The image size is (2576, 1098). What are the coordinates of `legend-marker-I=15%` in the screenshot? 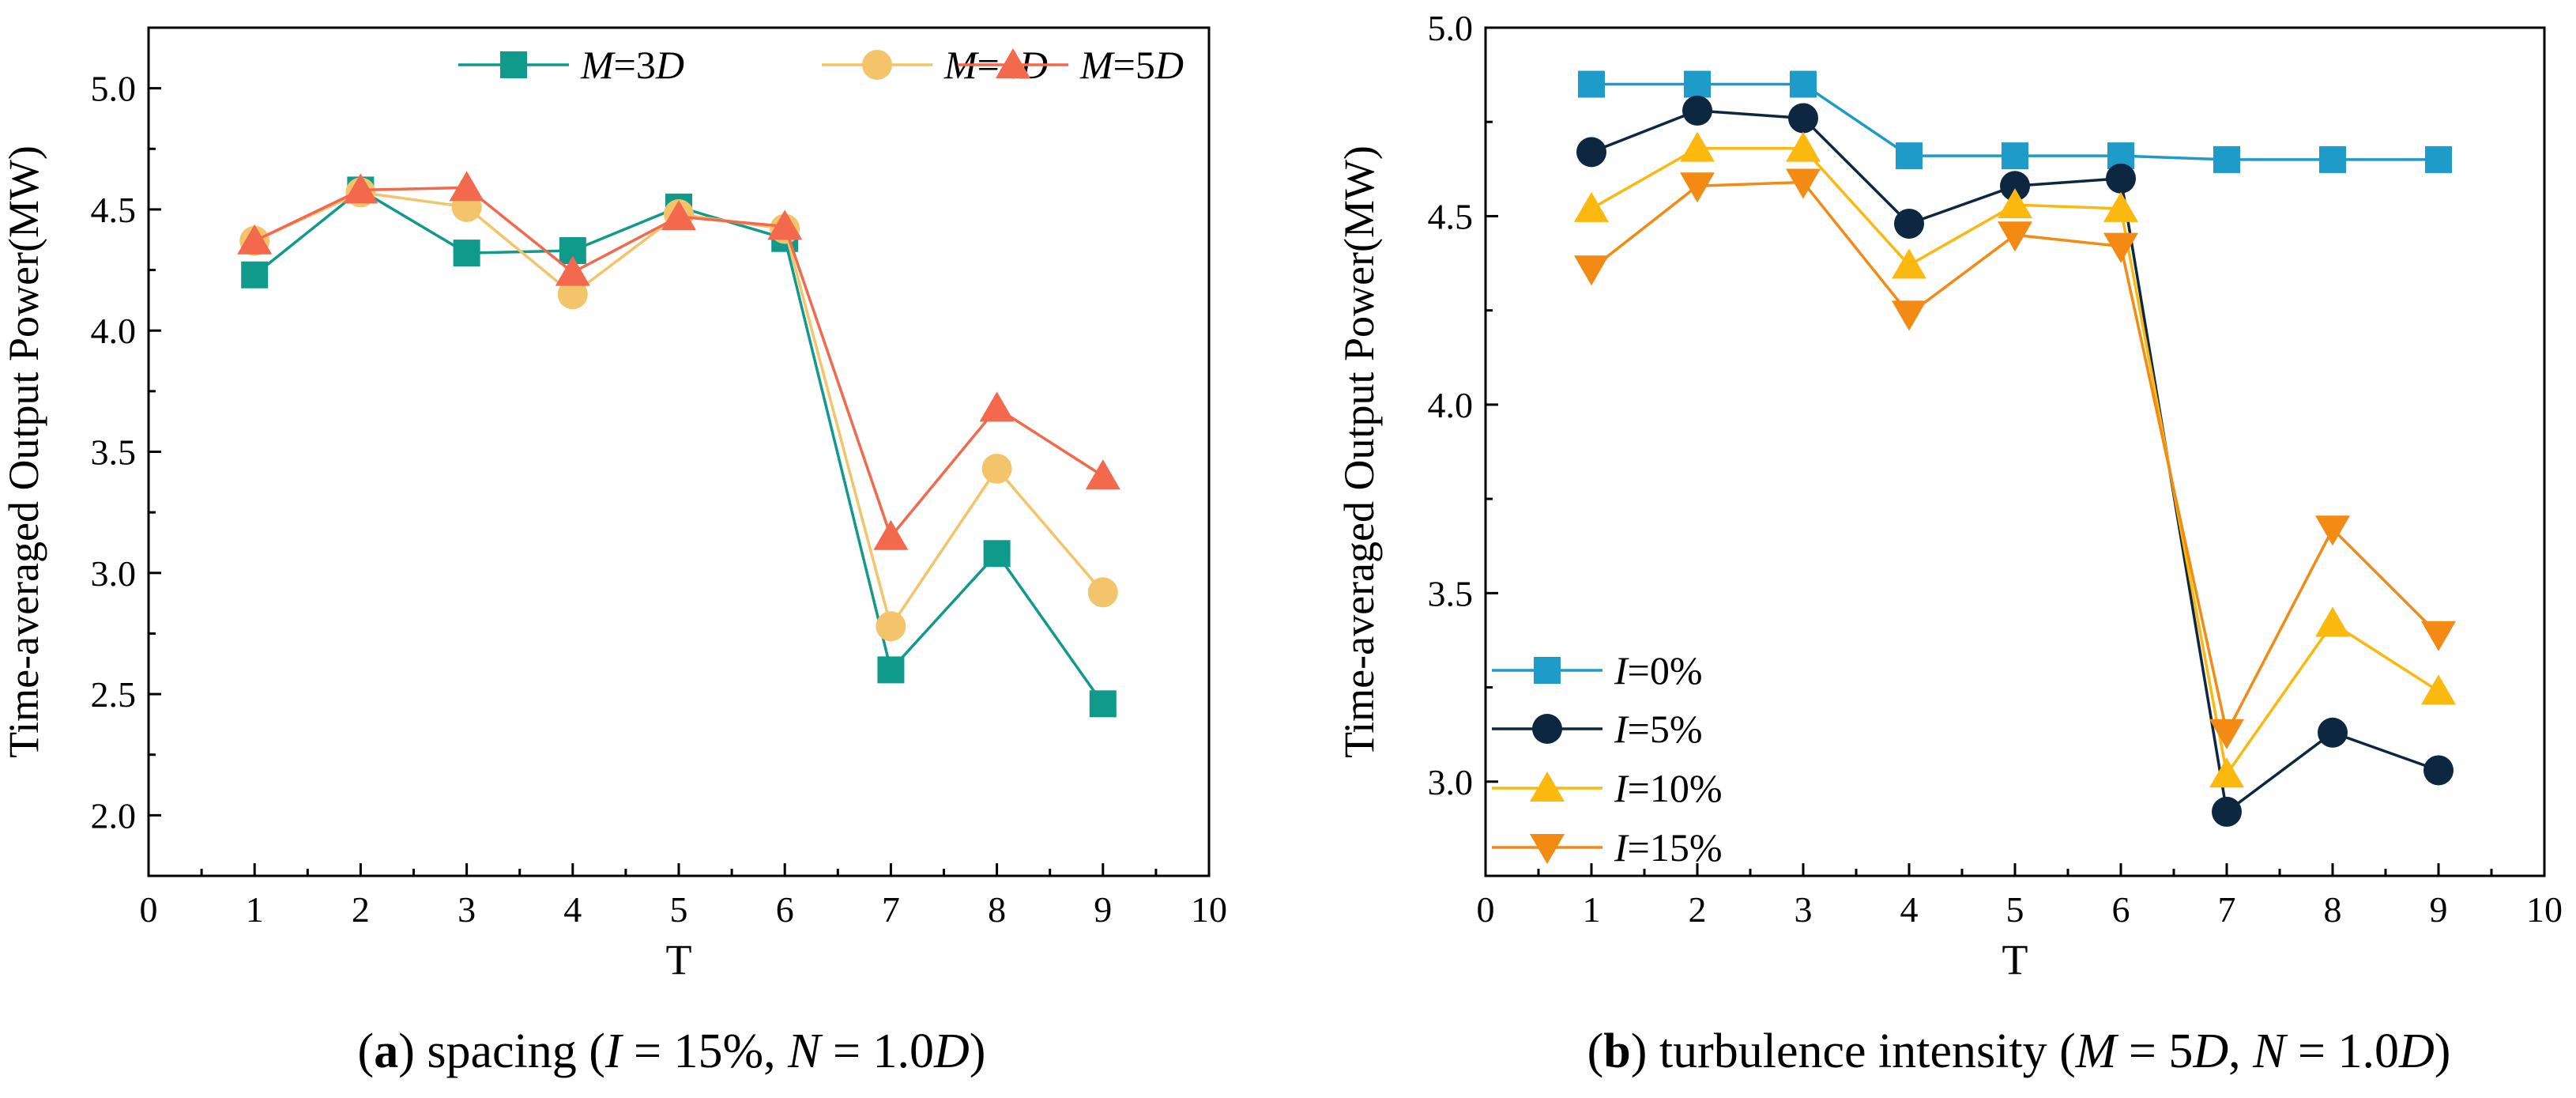 It's located at (1547, 849).